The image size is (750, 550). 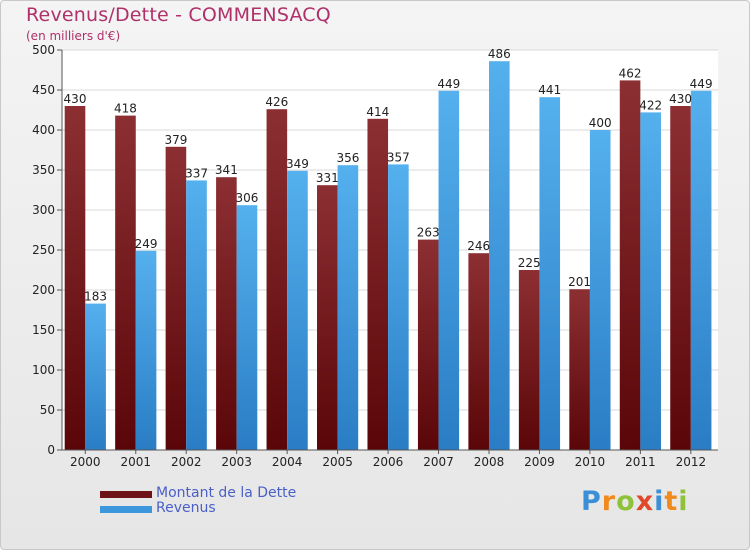 I want to click on x-tick-label: 2011, so click(x=640, y=462).